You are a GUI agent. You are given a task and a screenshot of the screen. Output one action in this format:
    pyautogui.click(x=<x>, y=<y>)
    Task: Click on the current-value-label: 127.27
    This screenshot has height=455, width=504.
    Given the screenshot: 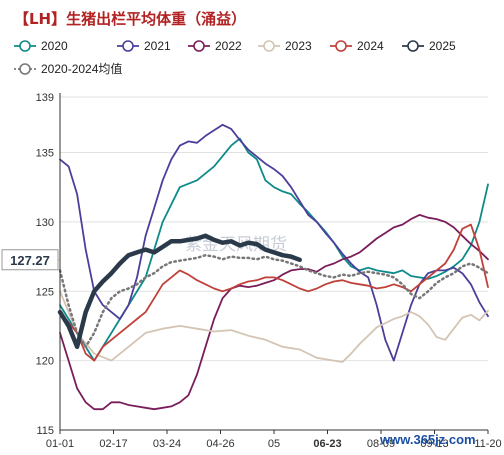 What is the action you would take?
    pyautogui.click(x=30, y=260)
    